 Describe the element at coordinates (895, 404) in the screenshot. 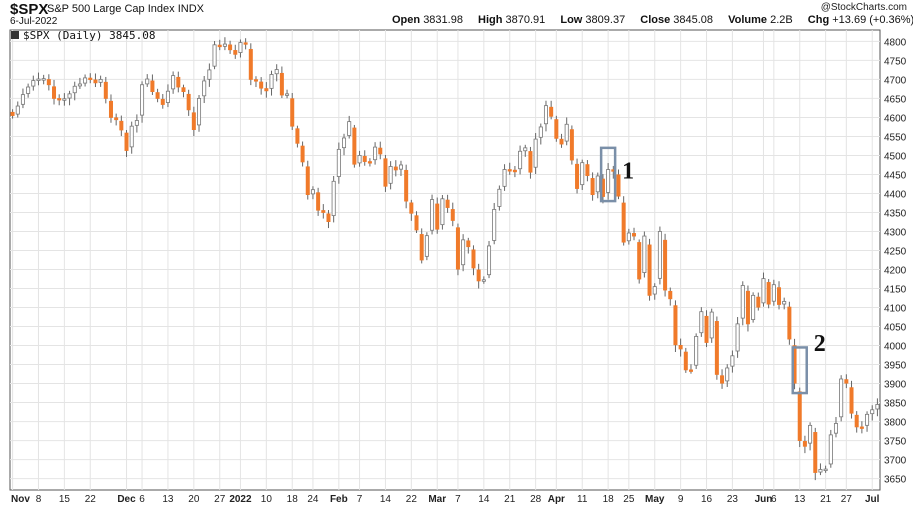

I see `y-tick-label: 3850` at that location.